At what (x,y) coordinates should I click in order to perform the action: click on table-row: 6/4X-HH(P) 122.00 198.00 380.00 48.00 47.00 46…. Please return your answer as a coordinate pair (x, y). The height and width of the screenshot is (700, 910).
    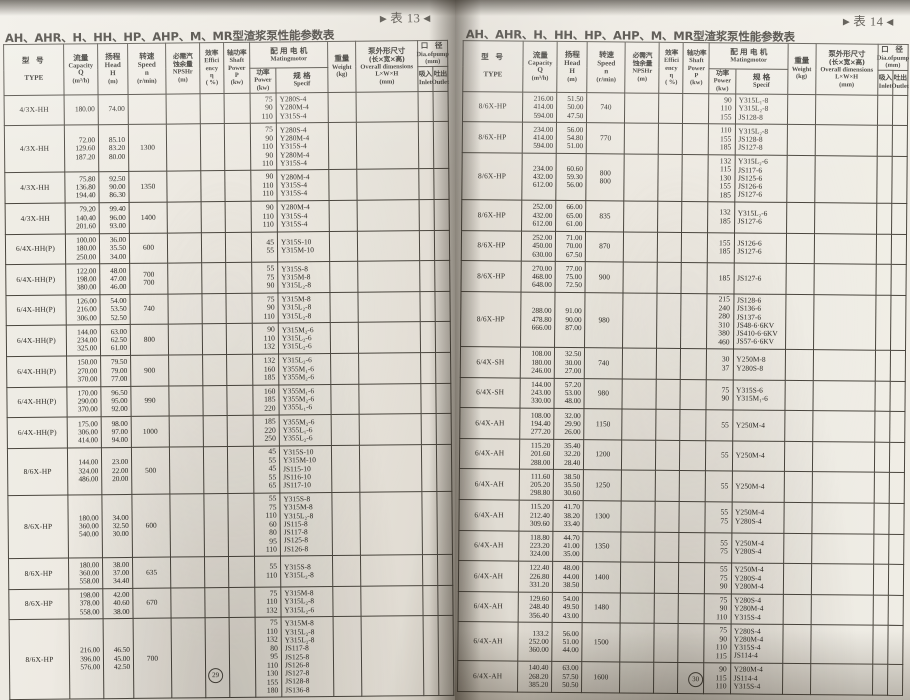
    Looking at the image, I should click on (227, 278).